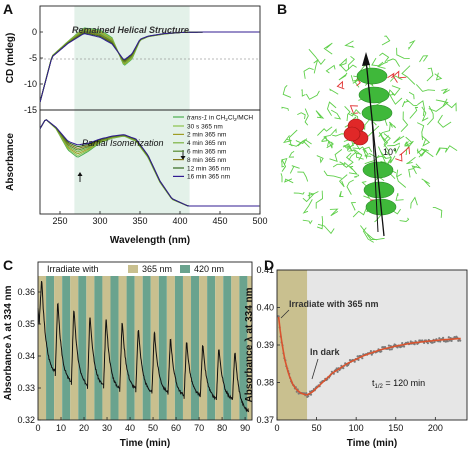  What do you see at coordinates (209, 269) in the screenshot?
I see `legend-420: 420 nm` at bounding box center [209, 269].